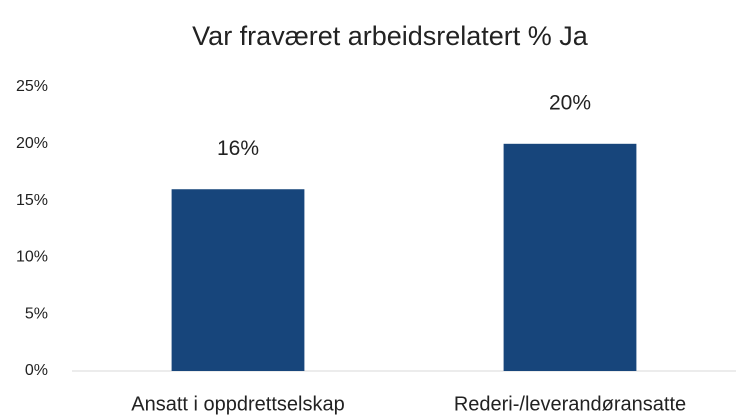 This screenshot has height=418, width=736. I want to click on x-tick-label: Rederi-/leverandøransatte, so click(570, 404).